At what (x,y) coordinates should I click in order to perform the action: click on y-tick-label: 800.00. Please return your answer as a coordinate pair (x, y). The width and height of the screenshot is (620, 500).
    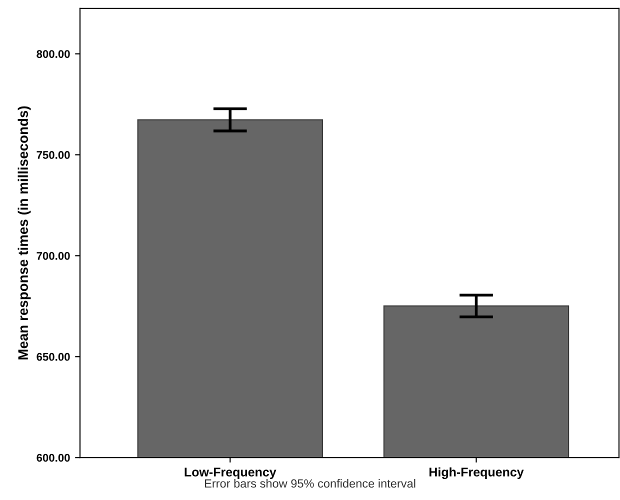
    Looking at the image, I should click on (53, 54).